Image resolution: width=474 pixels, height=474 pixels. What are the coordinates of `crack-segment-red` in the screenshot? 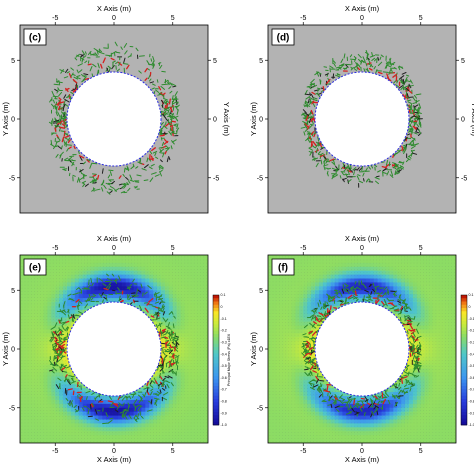 It's located at (410, 91).